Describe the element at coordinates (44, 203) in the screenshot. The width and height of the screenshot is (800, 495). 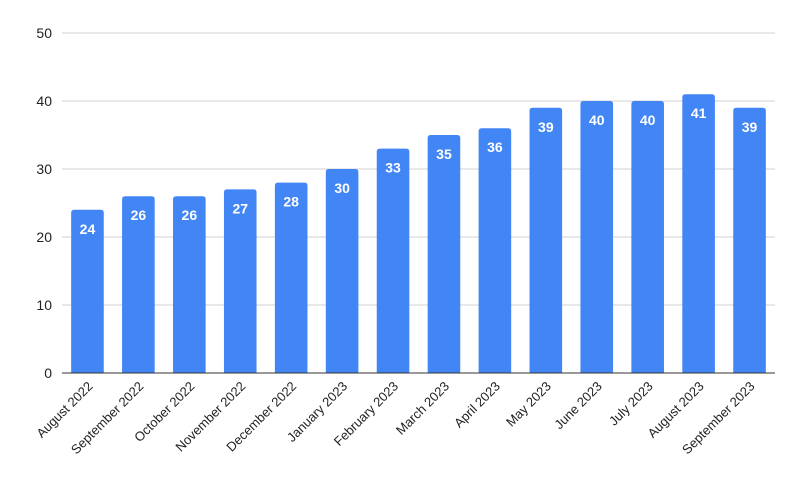
I see `y-axis-ticks: 0 10 20 30 40 50` at that location.